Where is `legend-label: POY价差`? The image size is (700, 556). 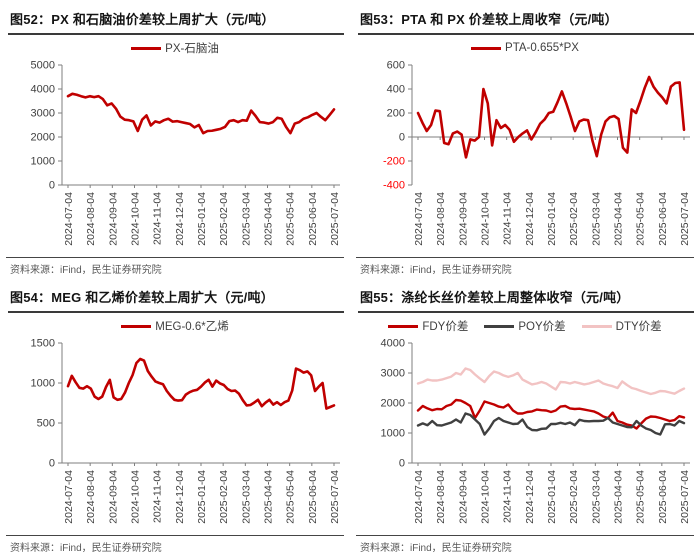
legend-label: POY价差 is located at coordinates (542, 327).